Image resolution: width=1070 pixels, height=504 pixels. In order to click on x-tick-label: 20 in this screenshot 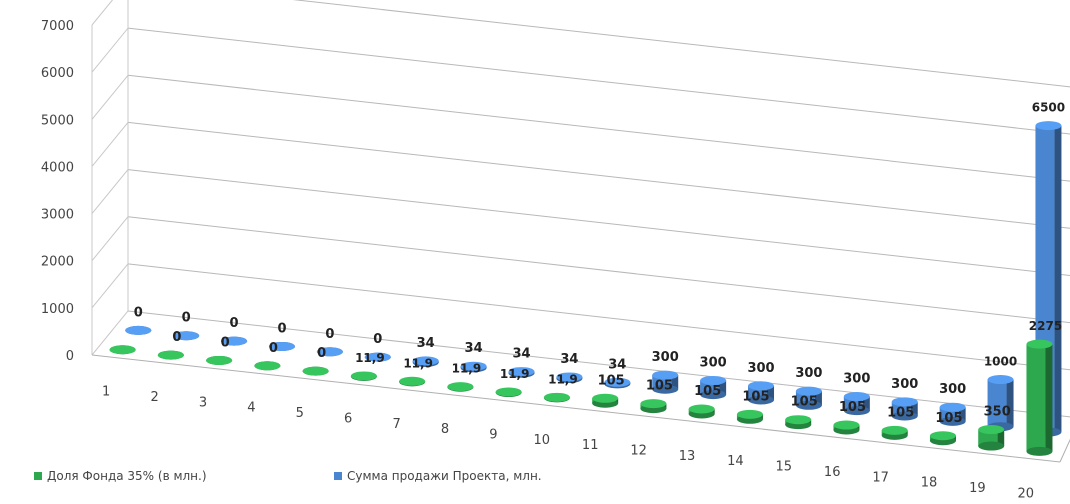, I will do `click(1026, 493)`.